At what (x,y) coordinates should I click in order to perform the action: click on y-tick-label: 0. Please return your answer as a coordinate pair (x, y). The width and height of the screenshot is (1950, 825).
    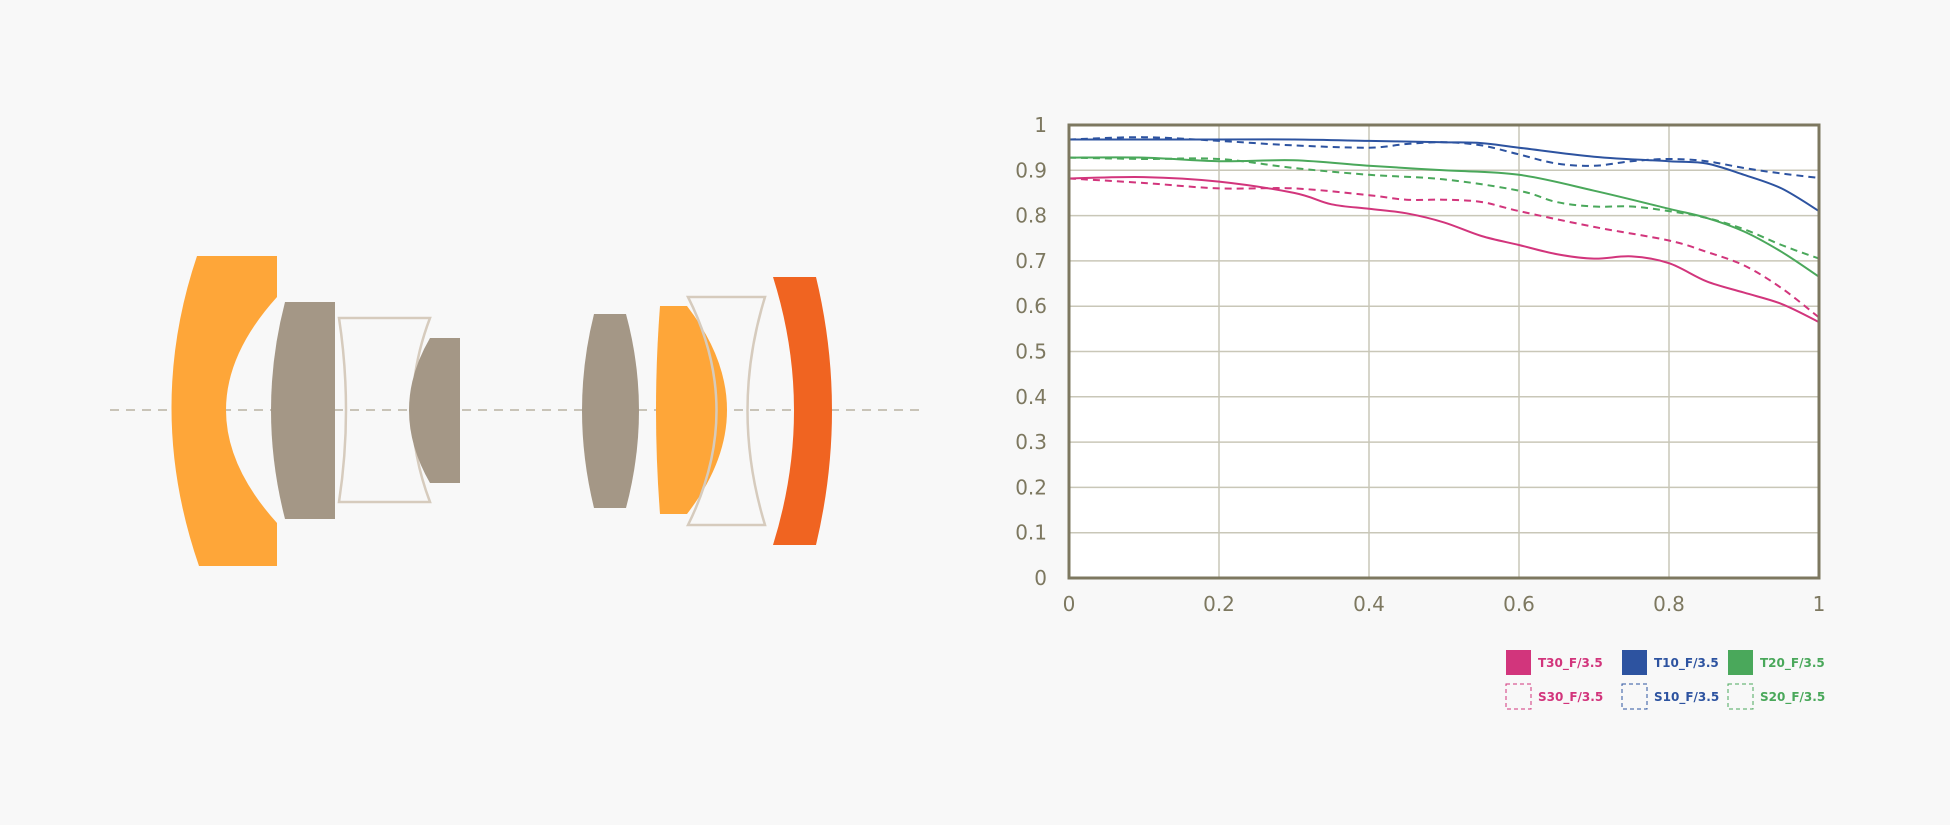
    Looking at the image, I should click on (1040, 578).